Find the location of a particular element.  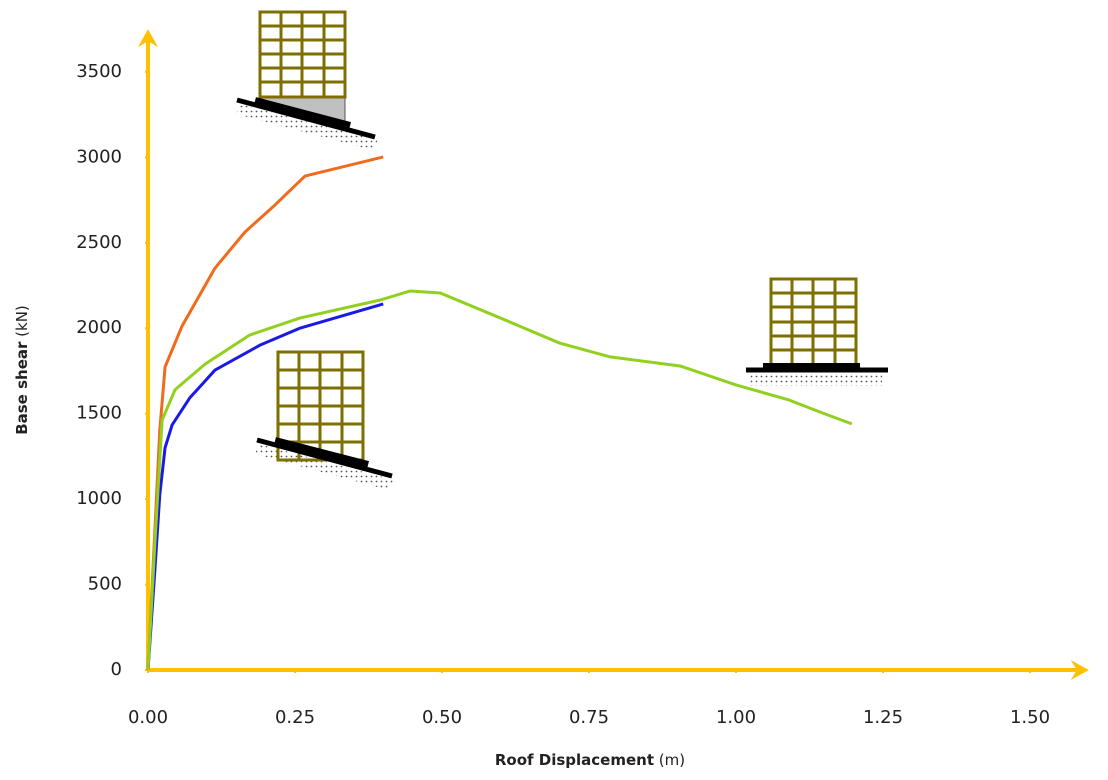

x-tick-label: 1.50 is located at coordinates (1030, 717).